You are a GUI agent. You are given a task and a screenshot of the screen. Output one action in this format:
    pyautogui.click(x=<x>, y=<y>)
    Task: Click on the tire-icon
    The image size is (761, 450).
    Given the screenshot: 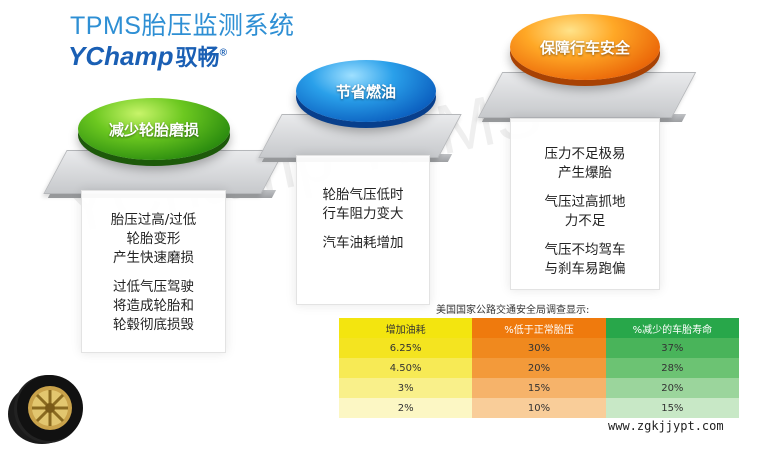 What is the action you would take?
    pyautogui.click(x=45, y=409)
    